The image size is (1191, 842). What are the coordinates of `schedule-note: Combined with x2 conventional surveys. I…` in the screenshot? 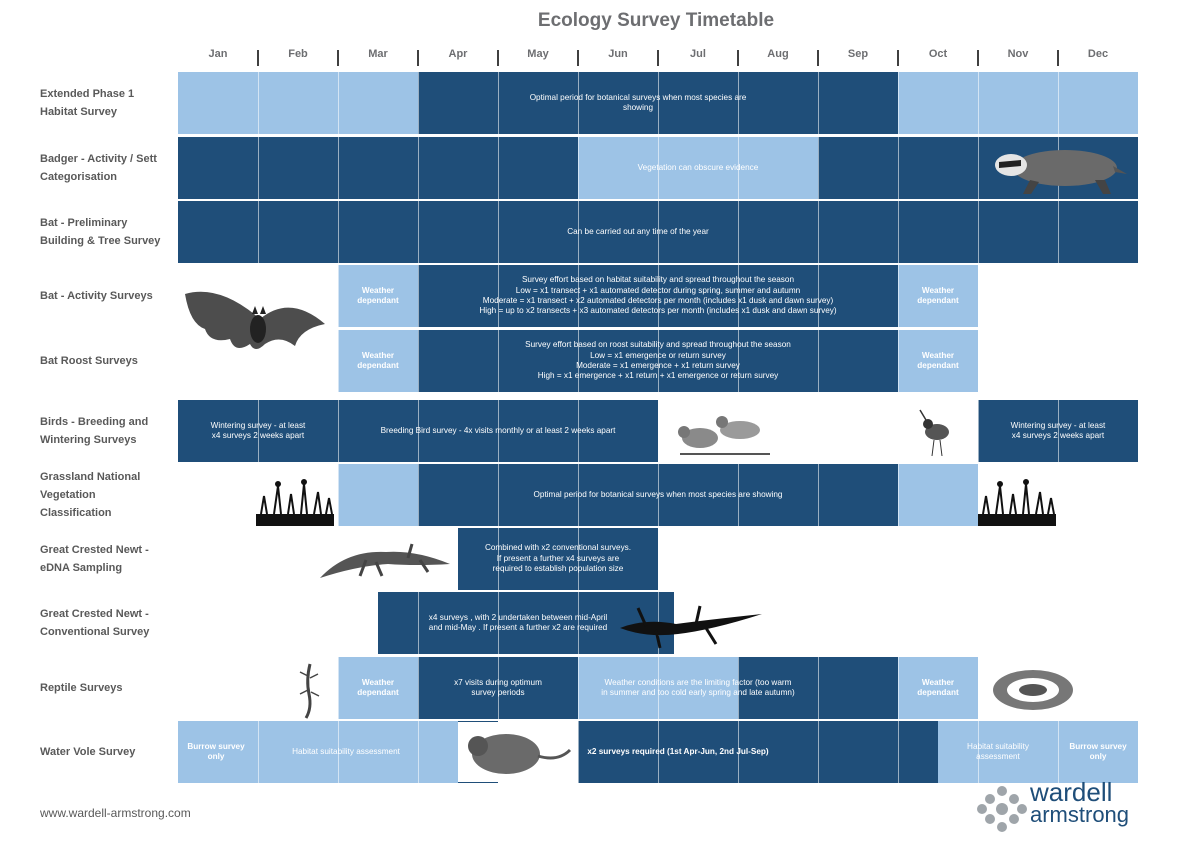 It's located at (558, 558).